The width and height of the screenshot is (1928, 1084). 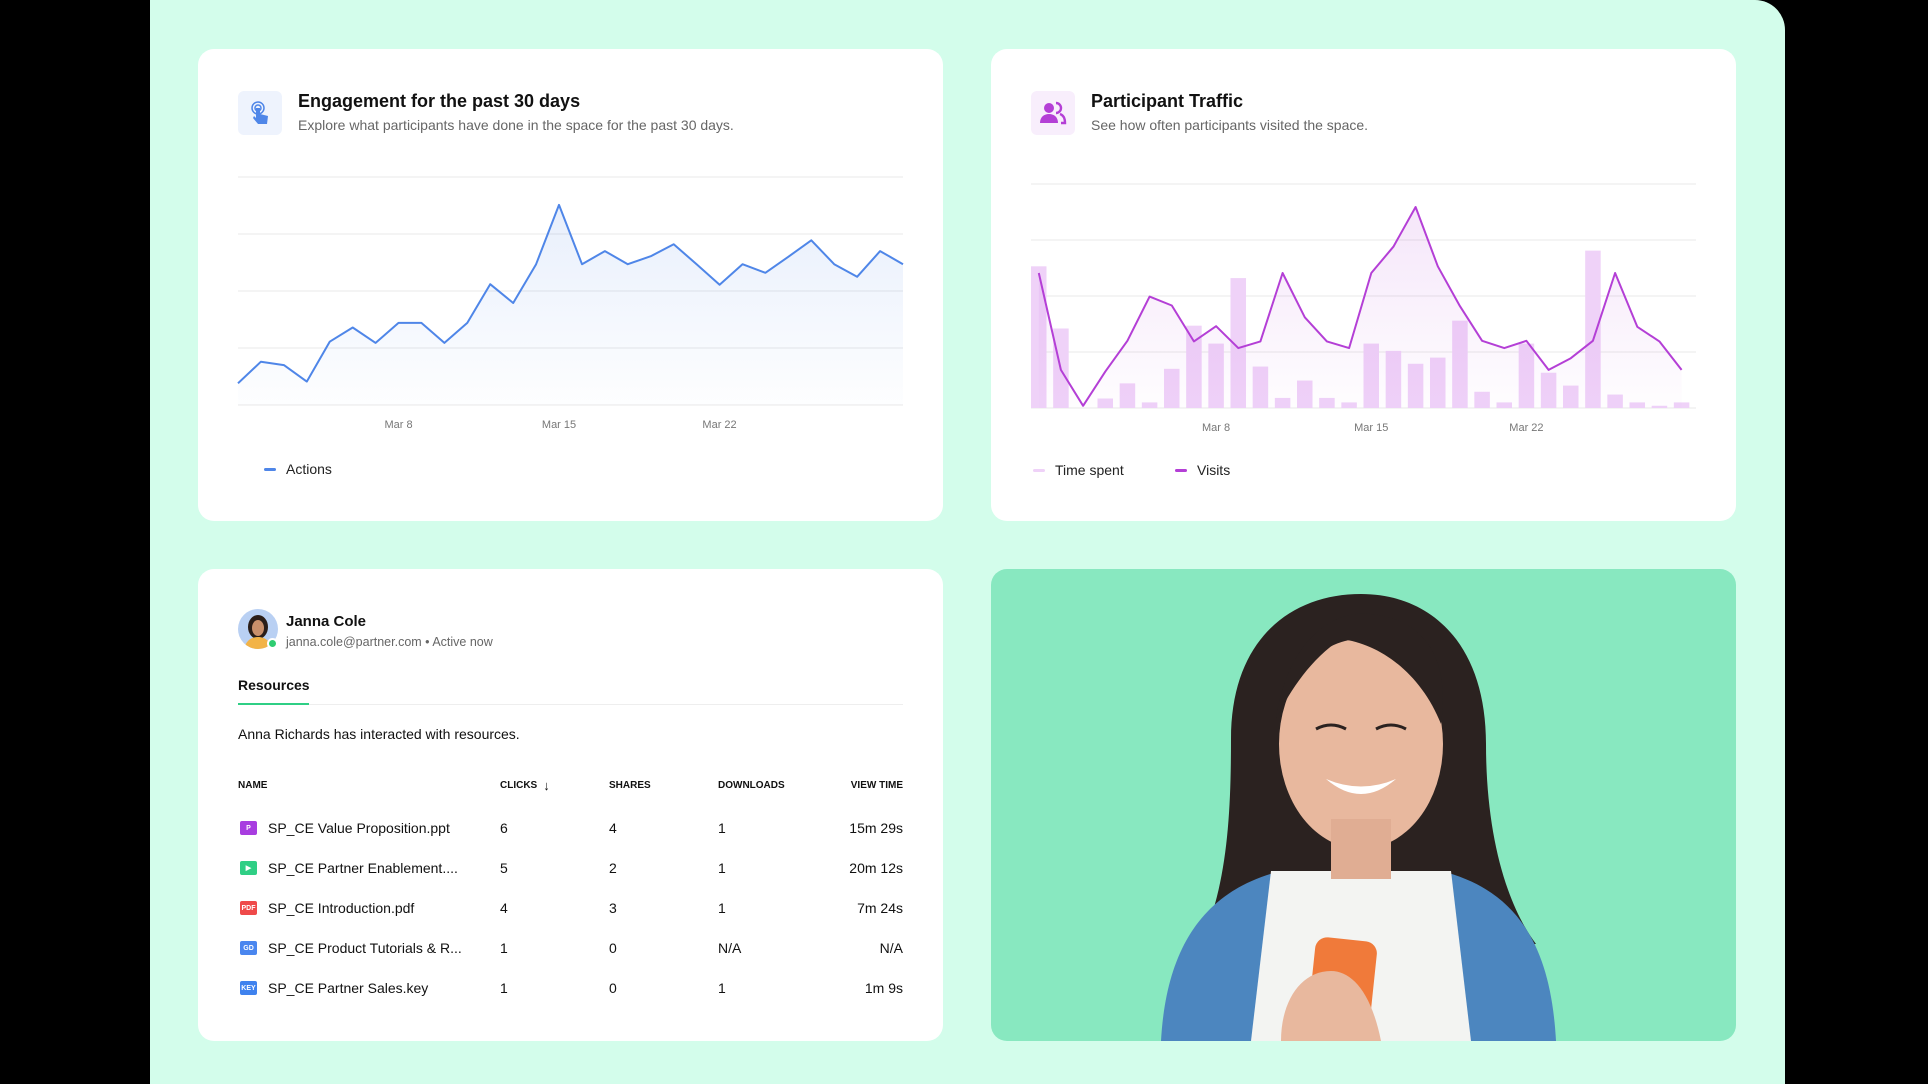 I want to click on column-header-view-time: VIEW TIME, so click(x=876, y=785).